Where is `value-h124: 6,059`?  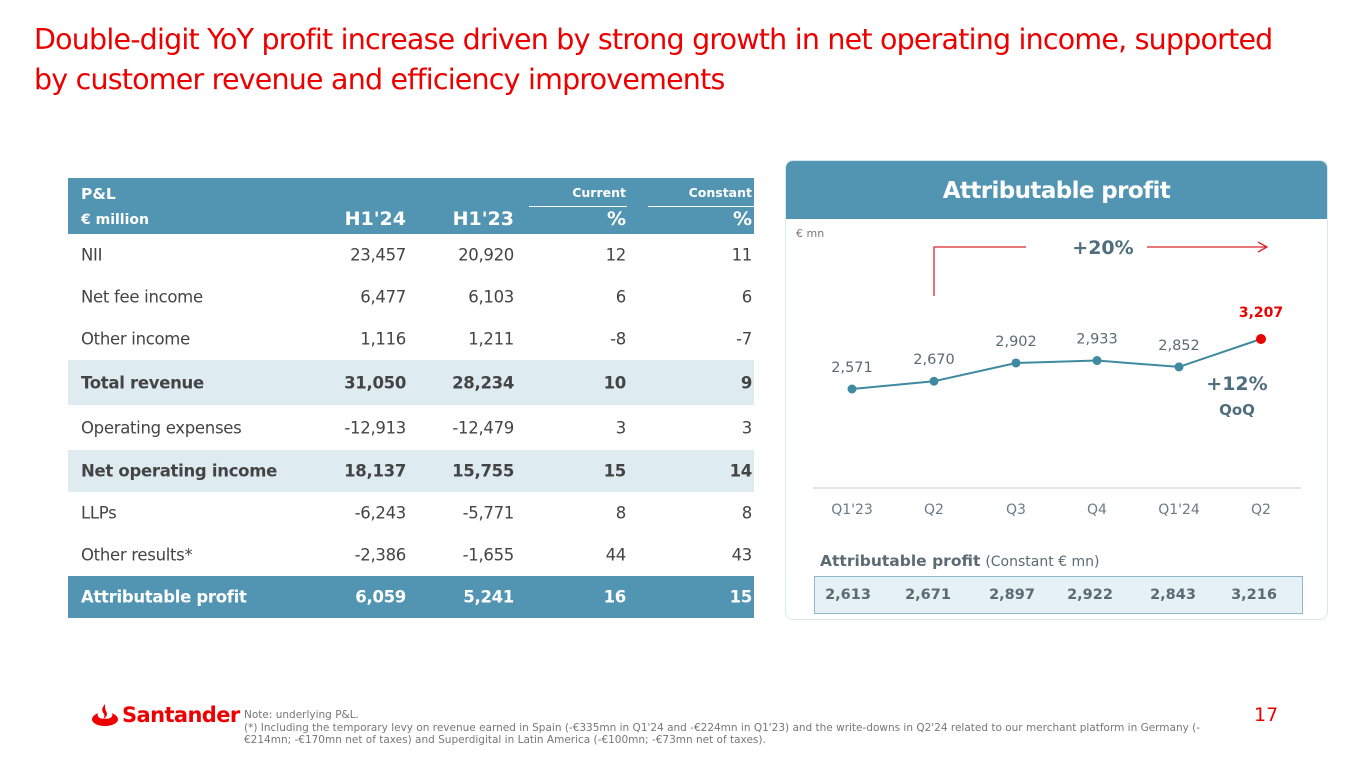
value-h124: 6,059 is located at coordinates (380, 597).